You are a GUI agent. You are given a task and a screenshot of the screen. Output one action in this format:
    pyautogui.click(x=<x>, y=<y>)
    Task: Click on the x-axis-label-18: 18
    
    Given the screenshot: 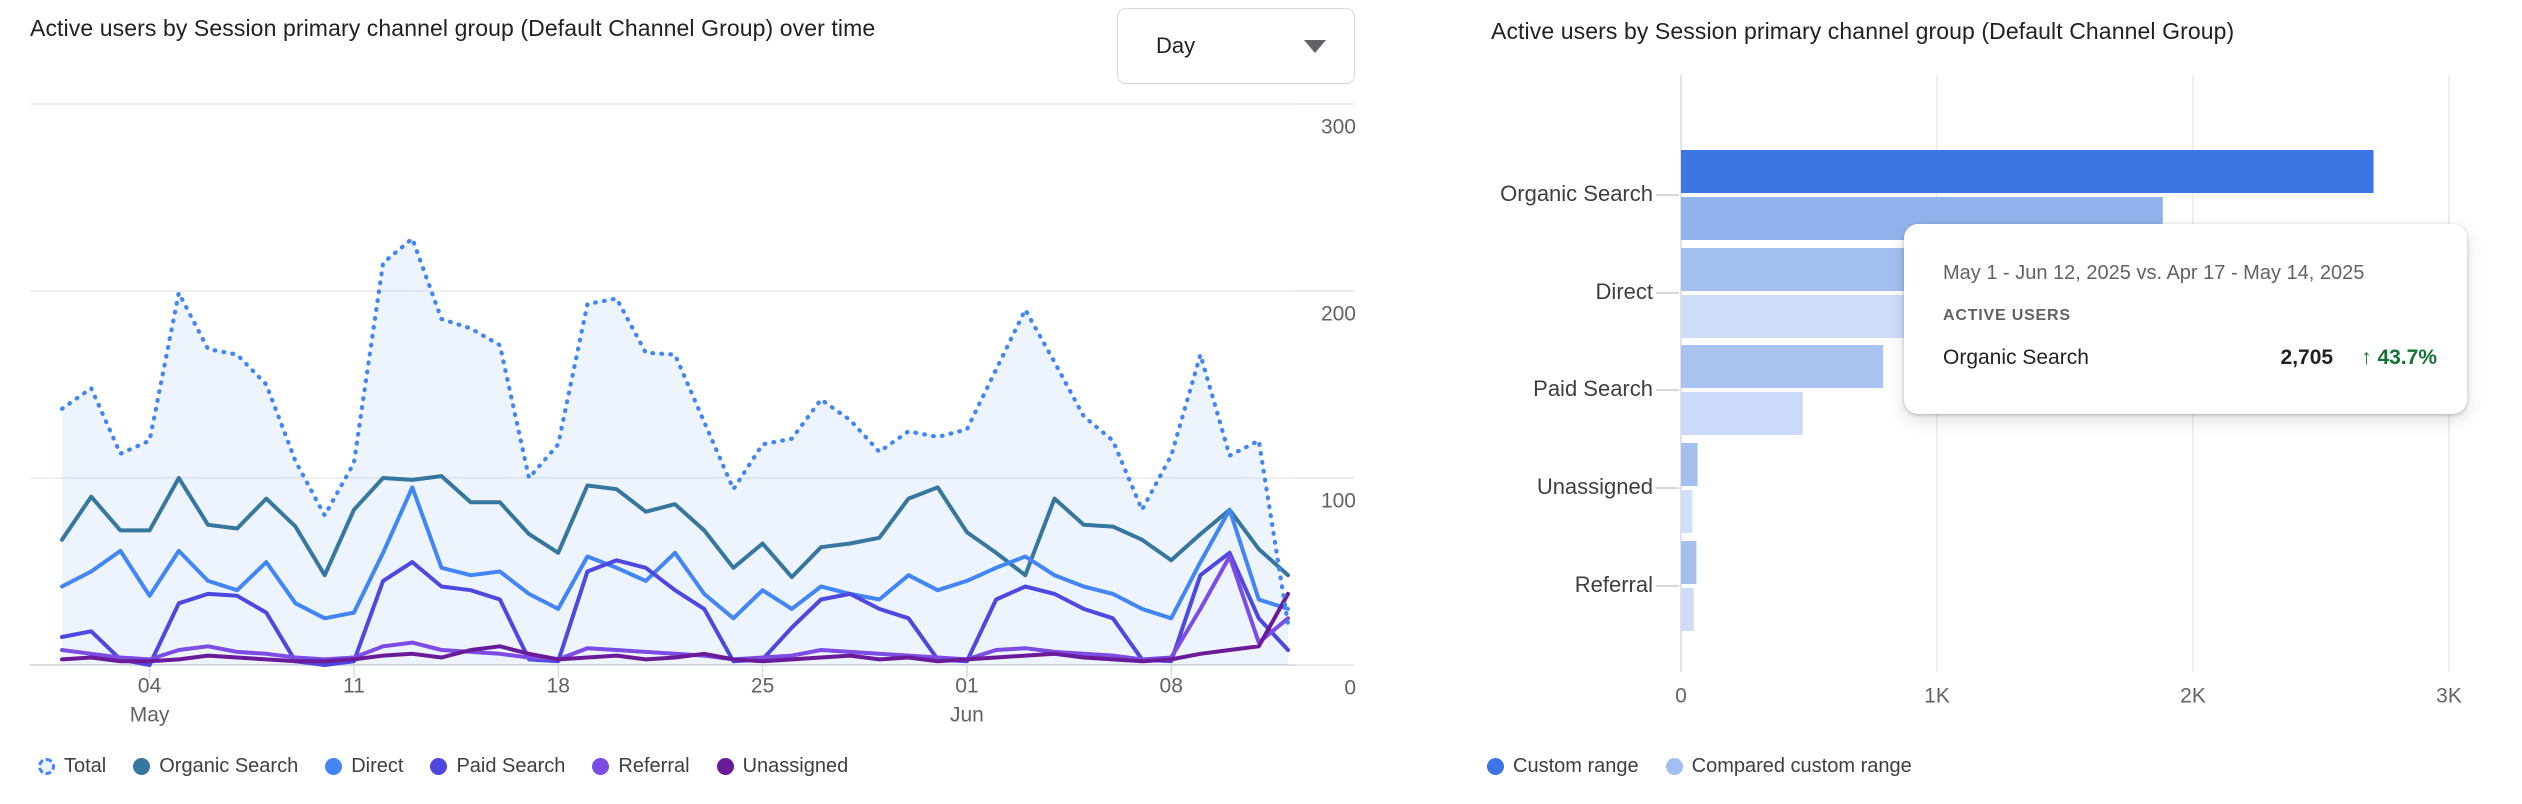 What is the action you would take?
    pyautogui.click(x=558, y=686)
    